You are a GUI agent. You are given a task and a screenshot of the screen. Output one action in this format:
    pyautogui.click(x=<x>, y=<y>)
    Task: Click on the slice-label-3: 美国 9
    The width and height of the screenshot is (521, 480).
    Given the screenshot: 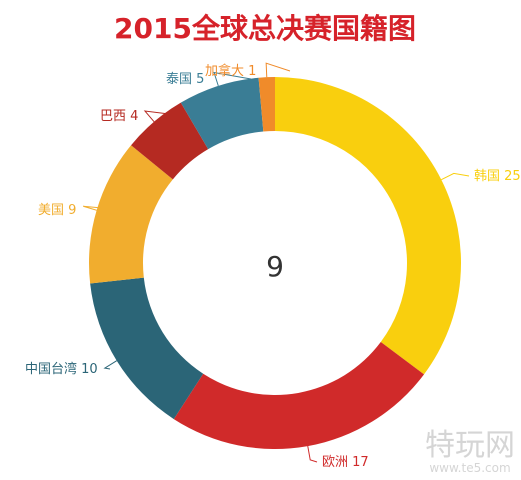 What is the action you would take?
    pyautogui.click(x=57, y=210)
    